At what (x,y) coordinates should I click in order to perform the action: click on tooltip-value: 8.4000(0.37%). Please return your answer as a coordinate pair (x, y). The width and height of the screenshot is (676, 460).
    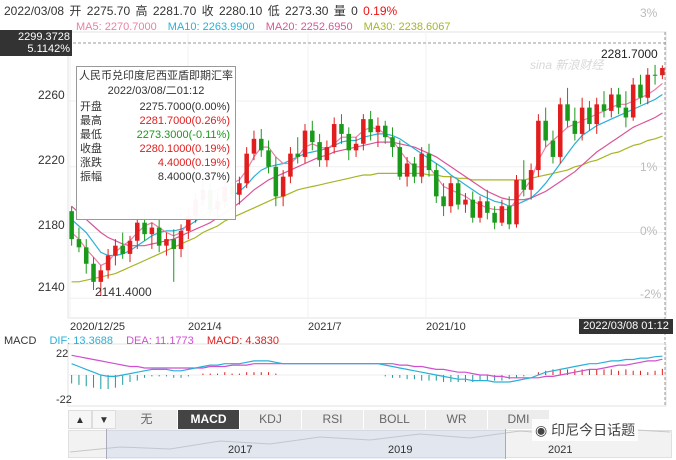
    Looking at the image, I should click on (193, 177).